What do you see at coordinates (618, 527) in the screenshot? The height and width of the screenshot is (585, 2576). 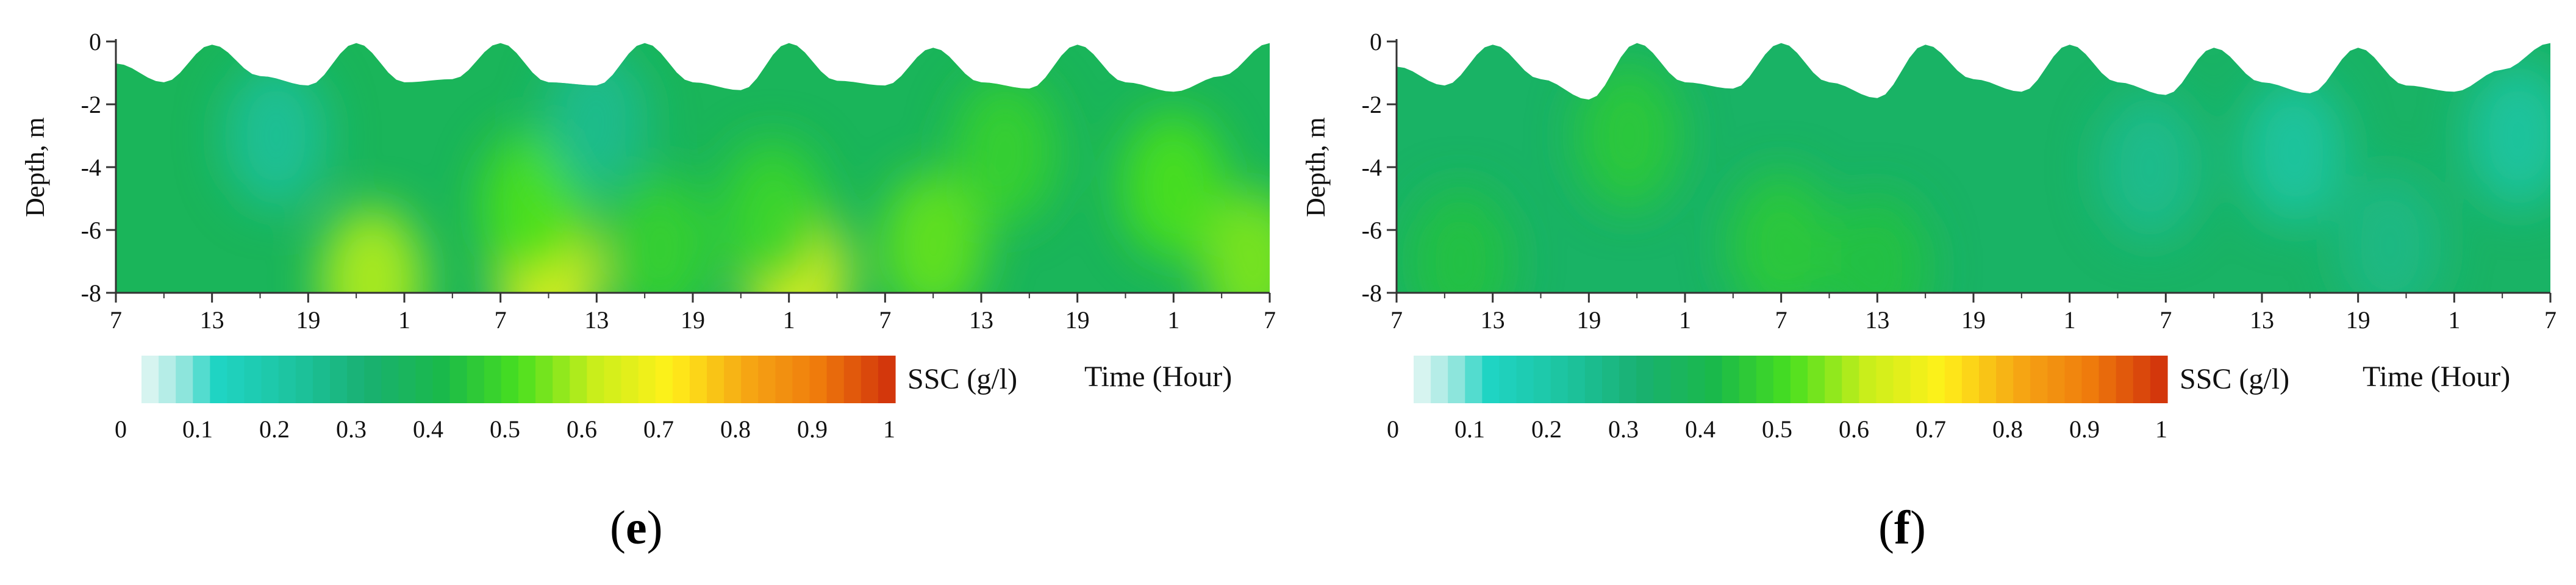 I see `panel-label-e-open: (` at bounding box center [618, 527].